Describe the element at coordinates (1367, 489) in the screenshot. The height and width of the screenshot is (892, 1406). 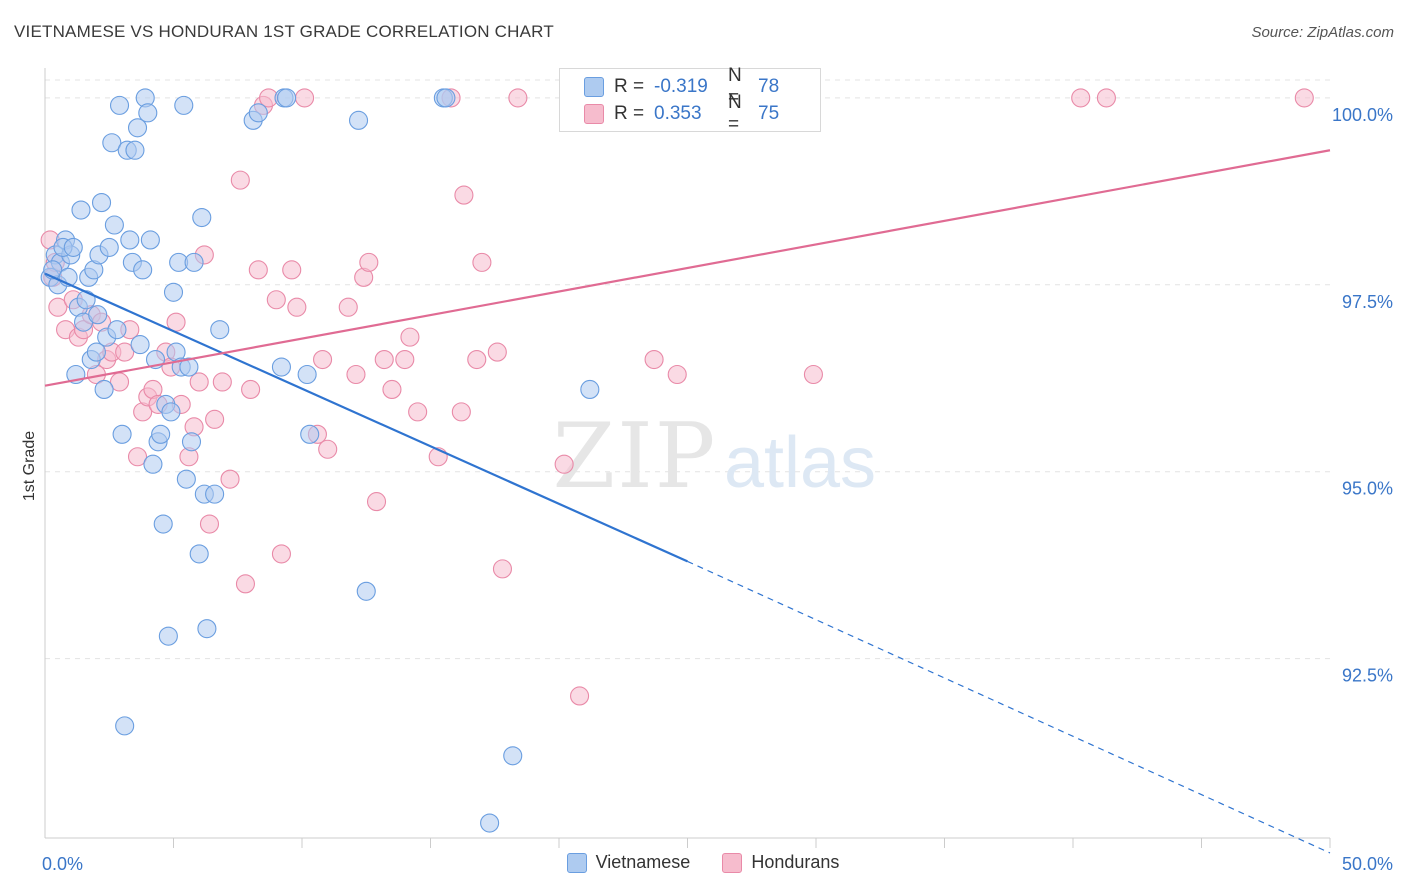
I see `y-tick-label: 95.0%` at that location.